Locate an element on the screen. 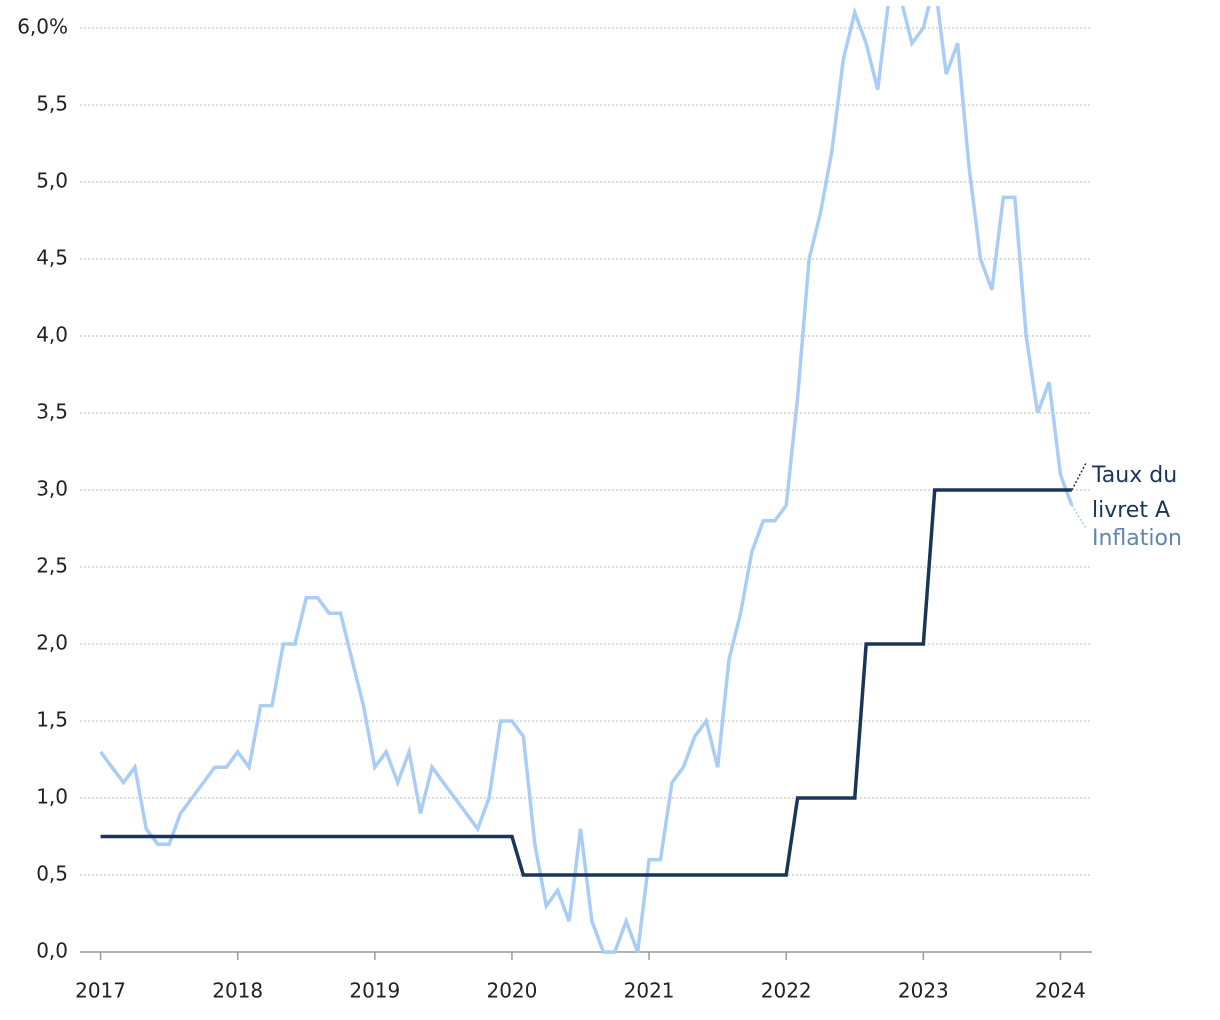  y-tick-label: 2,0 is located at coordinates (52, 643).